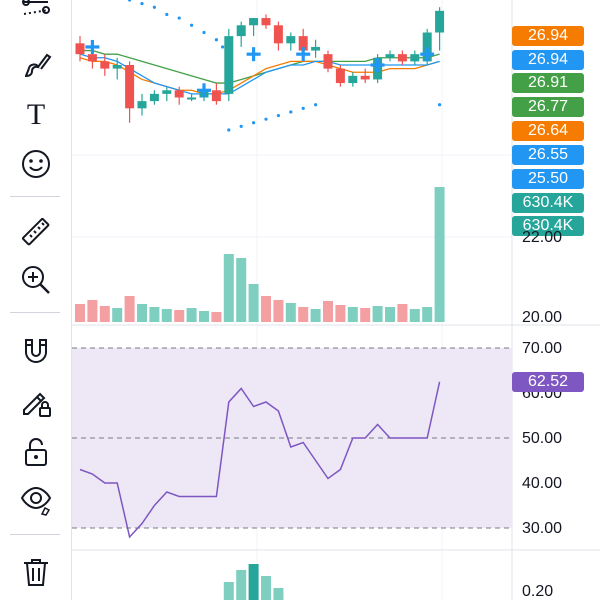 This screenshot has width=600, height=600. I want to click on rsi-value-tag: 62.52, so click(548, 382).